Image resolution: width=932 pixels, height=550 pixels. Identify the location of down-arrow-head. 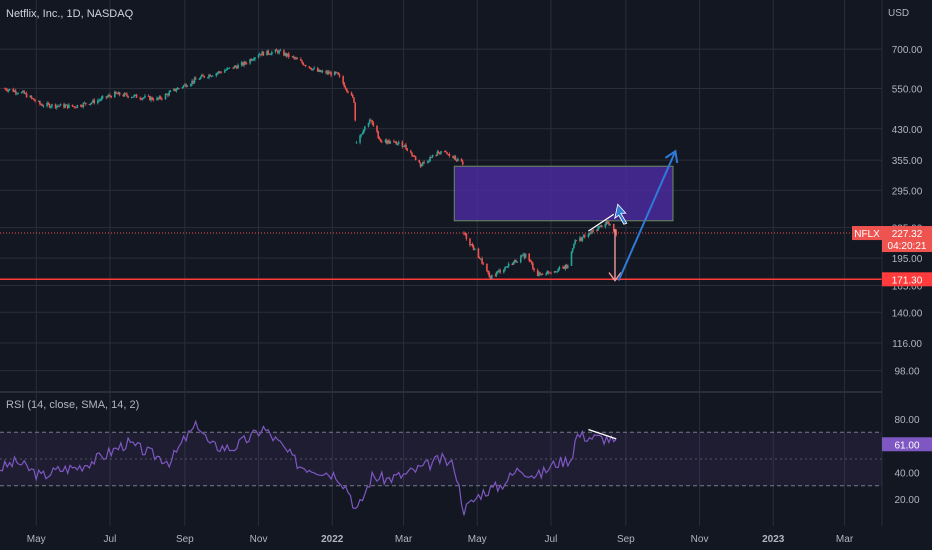
(615, 277).